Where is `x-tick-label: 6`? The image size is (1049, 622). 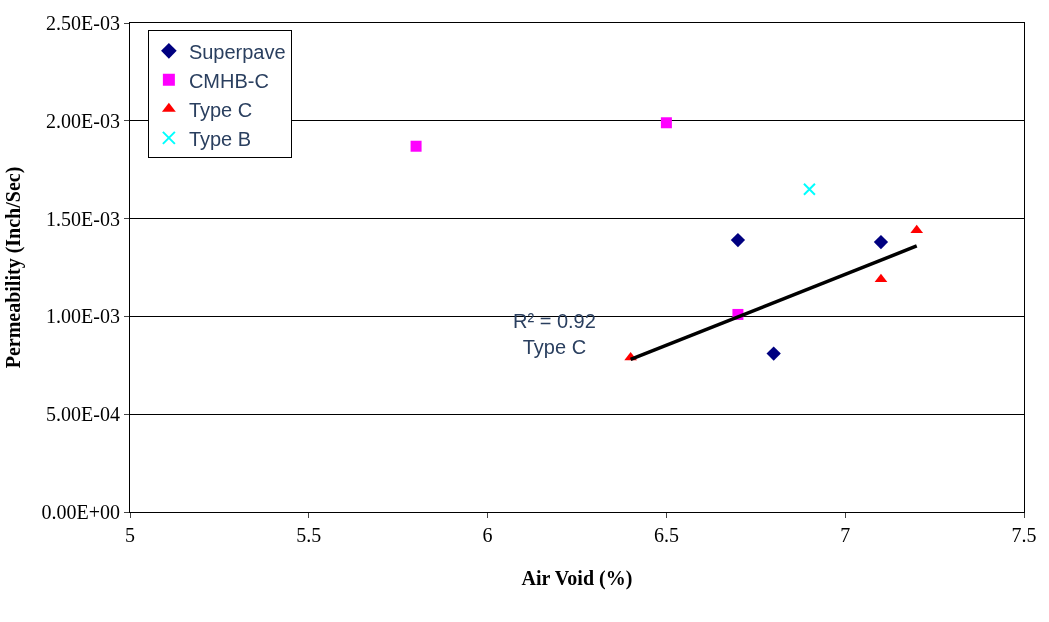 x-tick-label: 6 is located at coordinates (487, 535).